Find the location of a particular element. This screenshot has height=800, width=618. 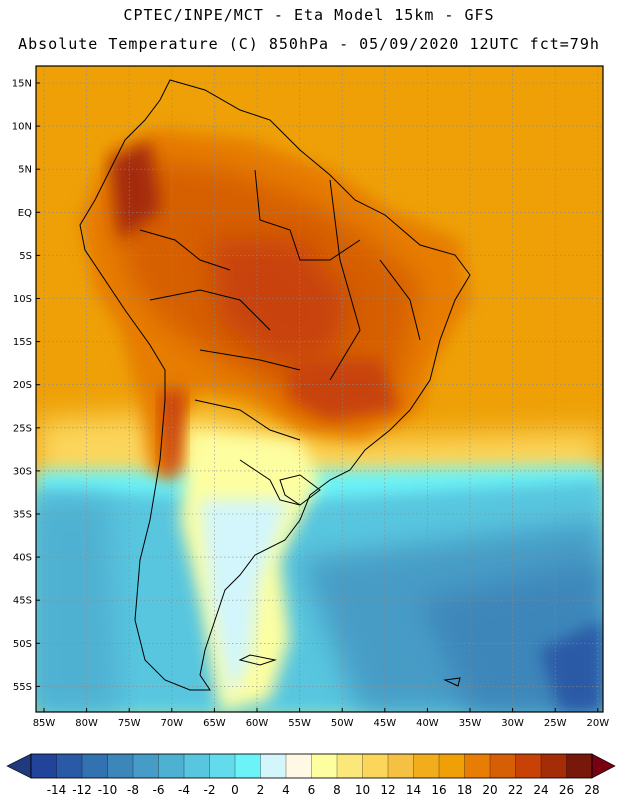

colorbar-label: -14 is located at coordinates (57, 790).